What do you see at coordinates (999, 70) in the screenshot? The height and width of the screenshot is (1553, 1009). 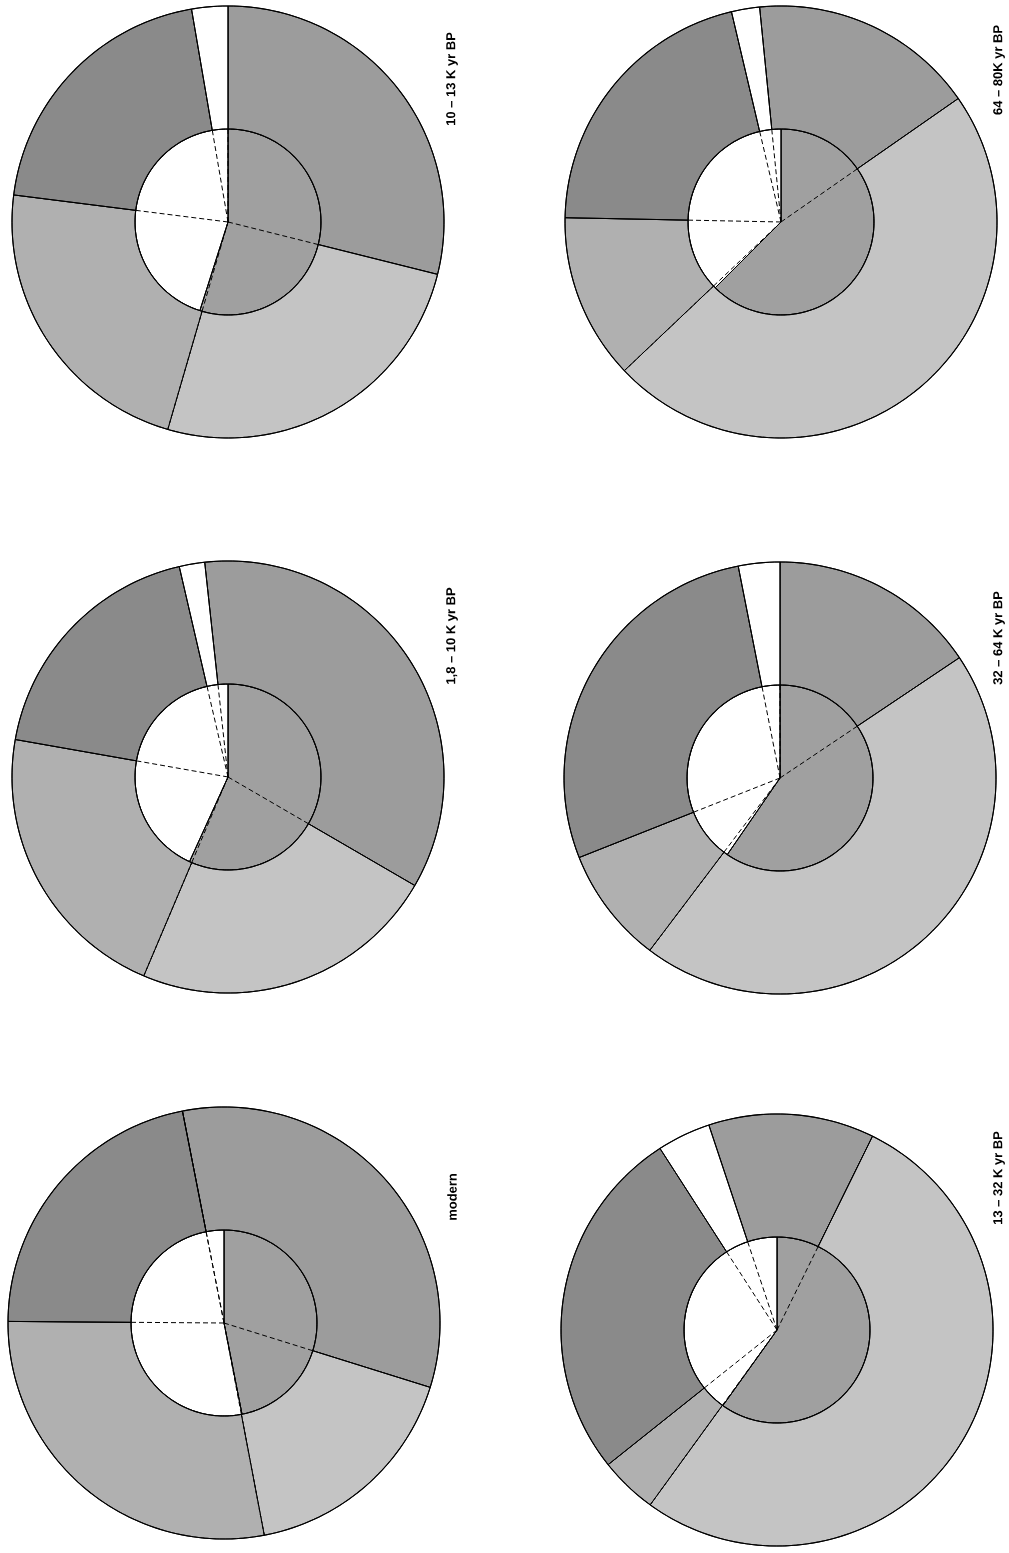 I see `text: 64 – 80K yr BP` at bounding box center [999, 70].